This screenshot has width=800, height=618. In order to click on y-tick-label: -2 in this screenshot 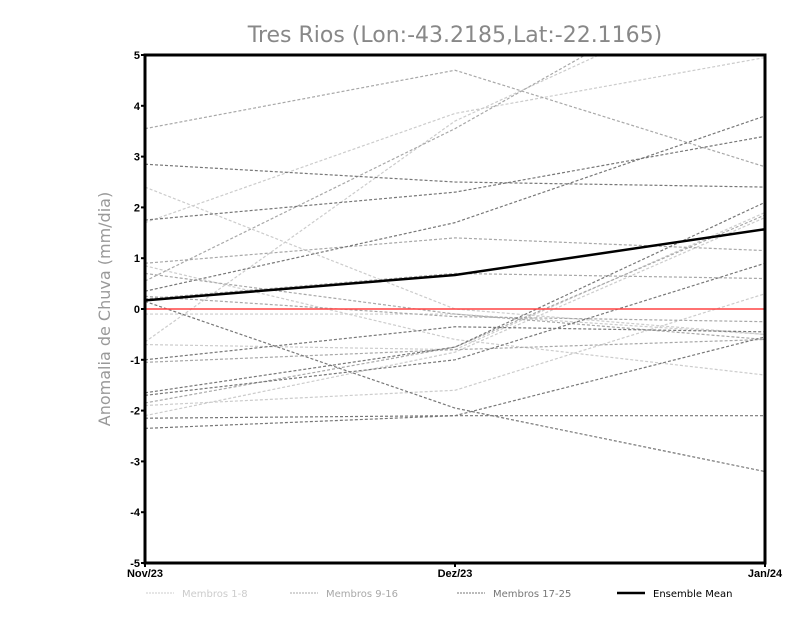, I will do `click(135, 412)`.